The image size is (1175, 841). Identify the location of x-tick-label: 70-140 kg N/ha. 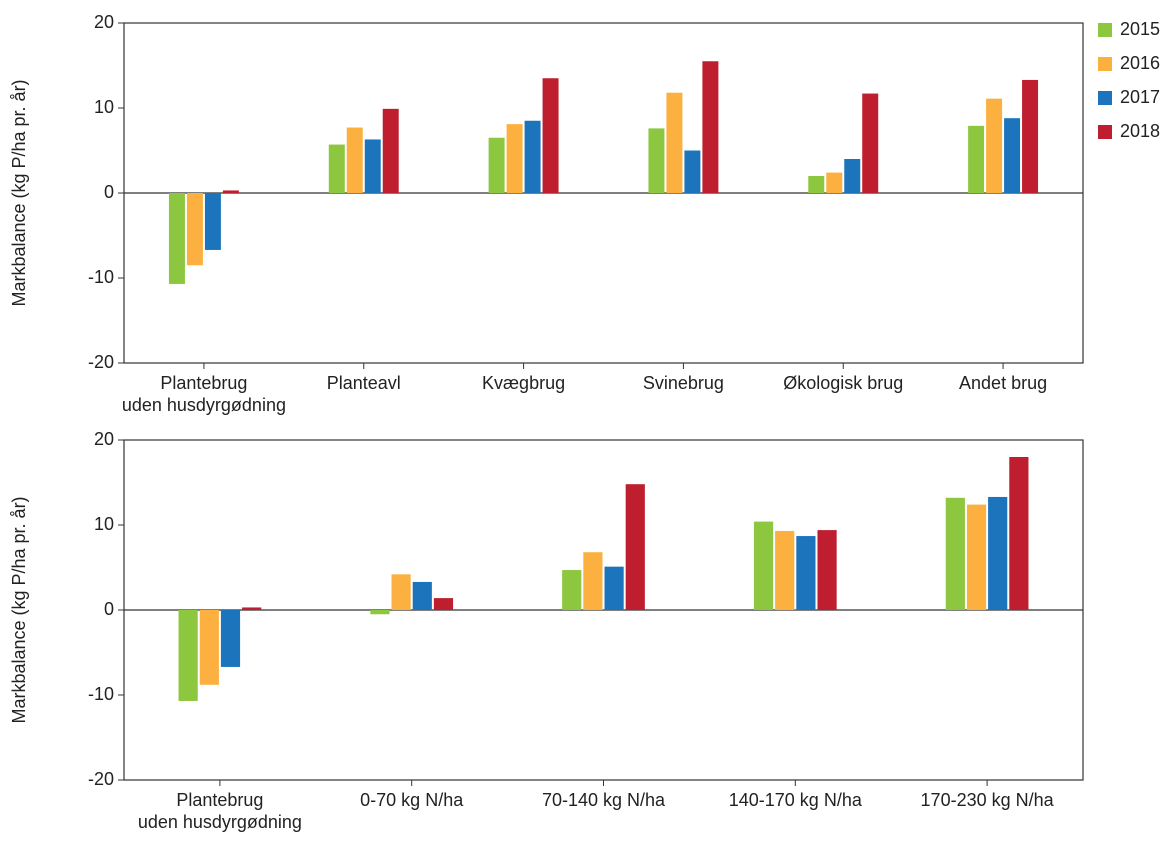
(603, 800).